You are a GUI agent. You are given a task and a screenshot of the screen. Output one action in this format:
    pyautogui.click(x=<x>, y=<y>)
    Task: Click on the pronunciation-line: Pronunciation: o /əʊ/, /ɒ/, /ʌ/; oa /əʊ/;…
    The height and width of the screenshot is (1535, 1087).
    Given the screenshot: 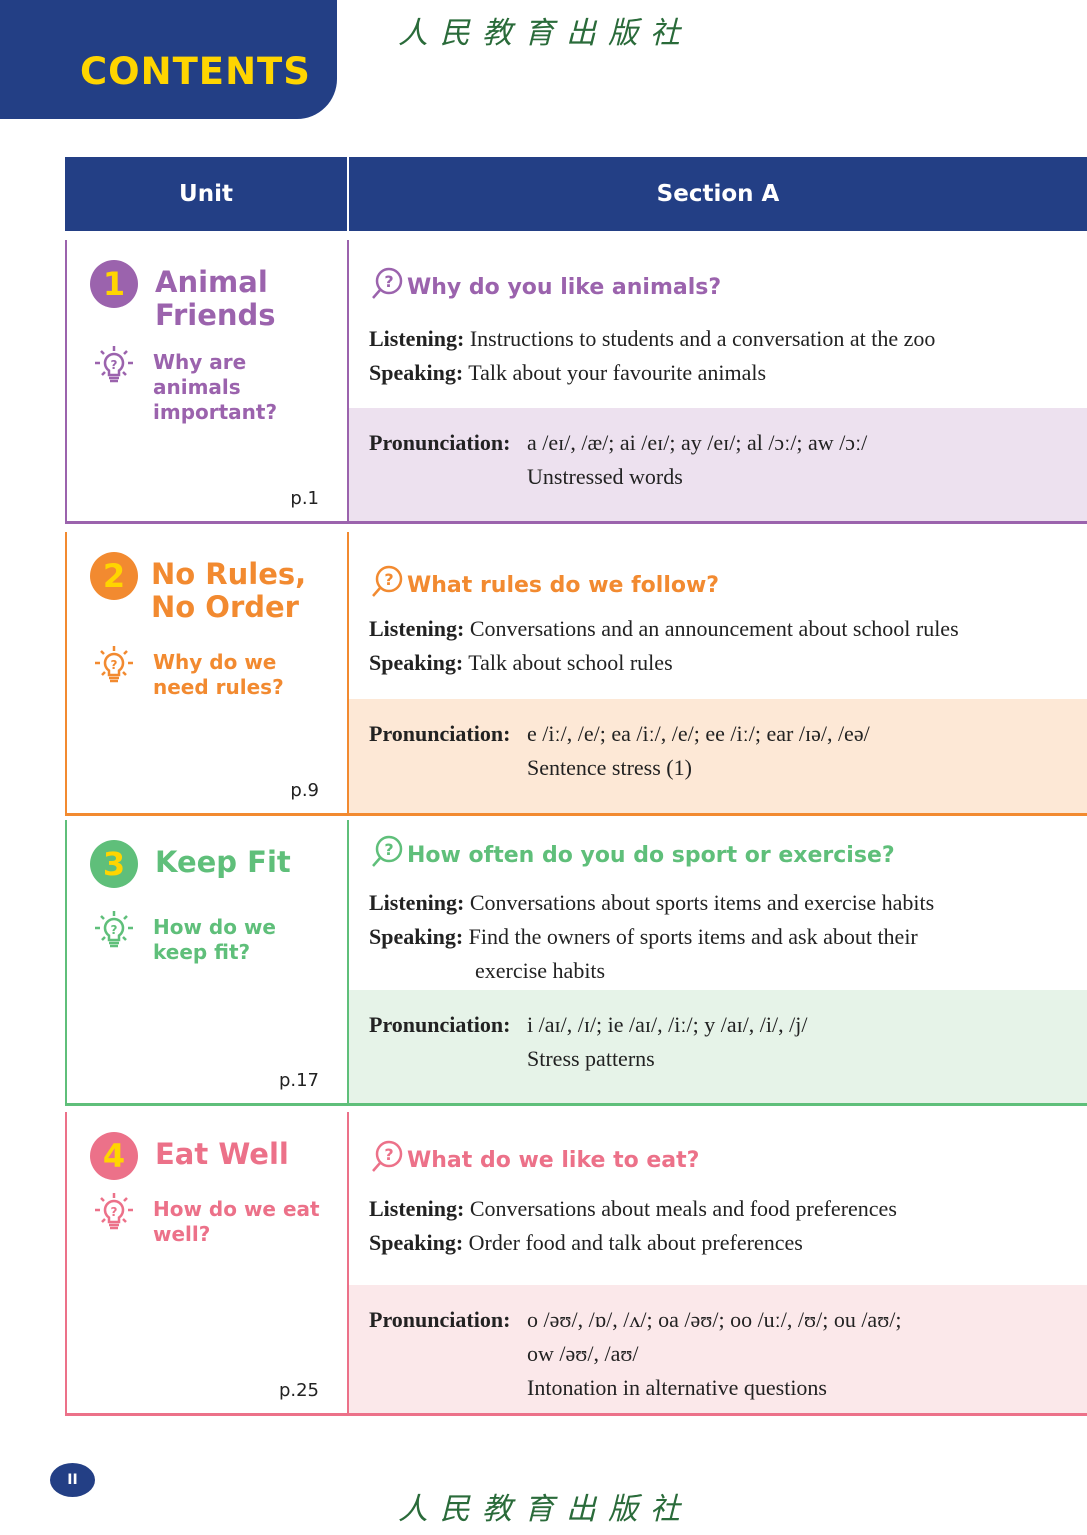 What is the action you would take?
    pyautogui.click(x=635, y=1320)
    